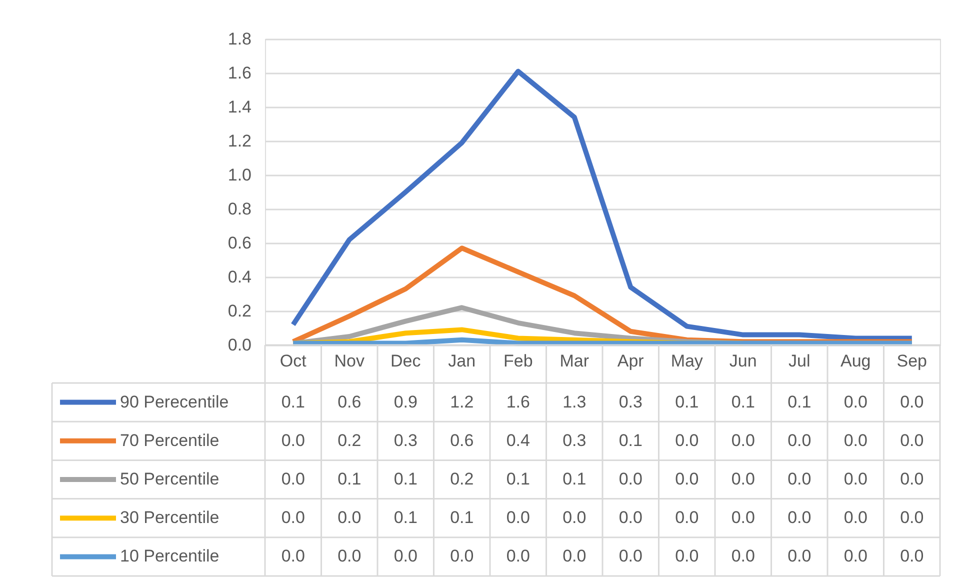 Image resolution: width=957 pixels, height=580 pixels. I want to click on y-tick-label: 0.0, so click(240, 345).